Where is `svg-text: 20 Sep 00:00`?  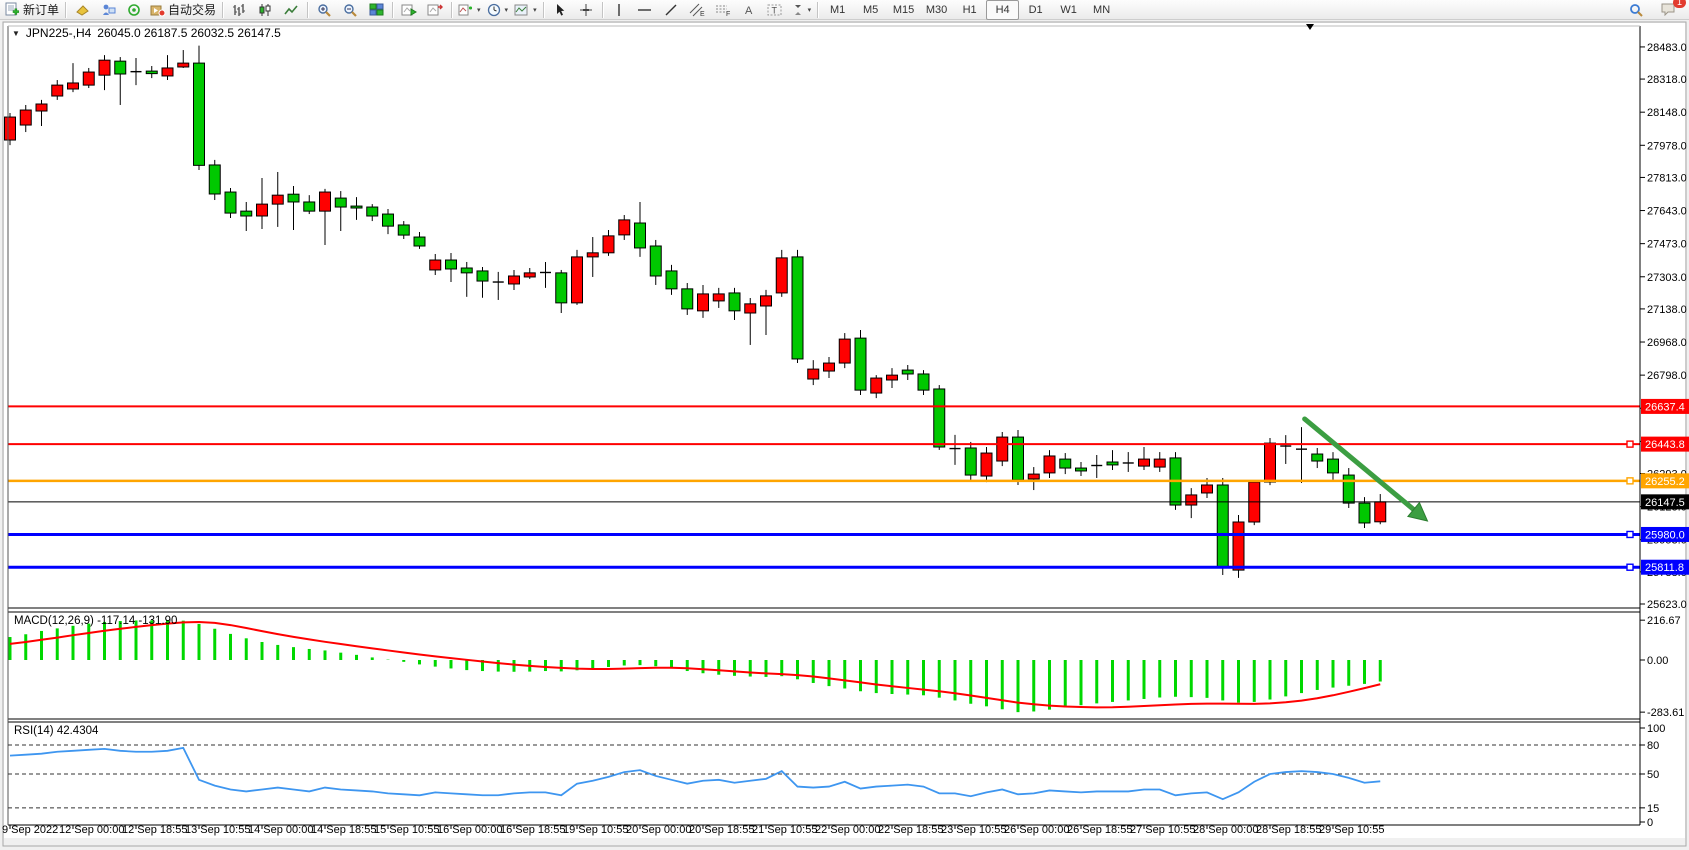
svg-text: 20 Sep 00:00 is located at coordinates (658, 830).